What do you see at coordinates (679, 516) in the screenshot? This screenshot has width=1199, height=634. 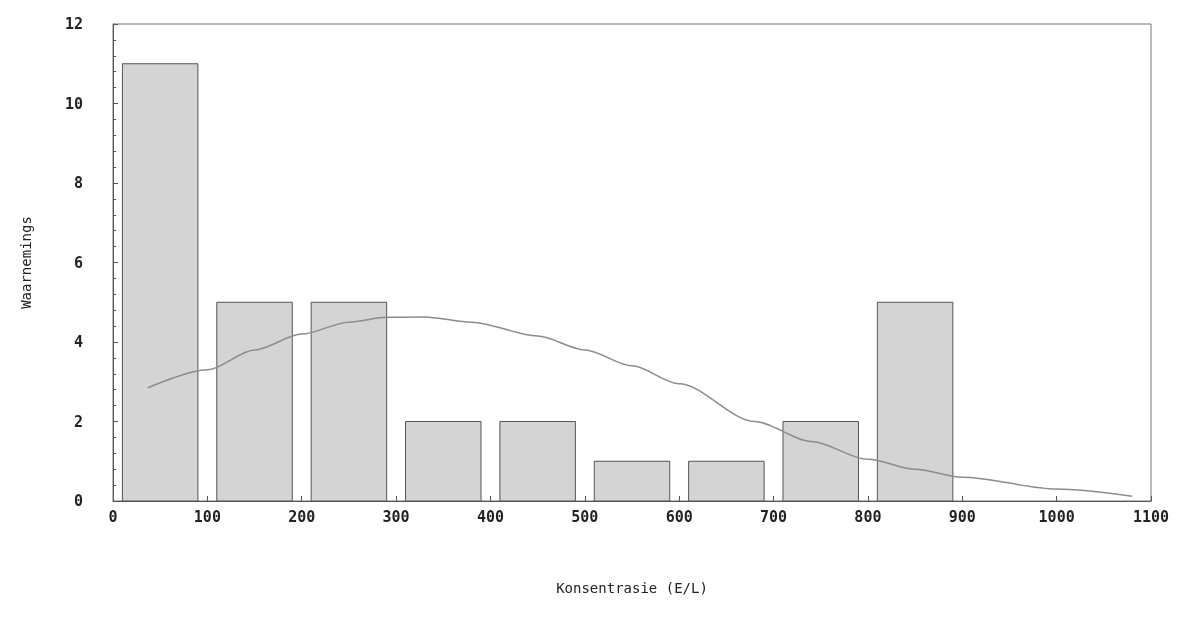 I see `x-tick-label: 600` at bounding box center [679, 516].